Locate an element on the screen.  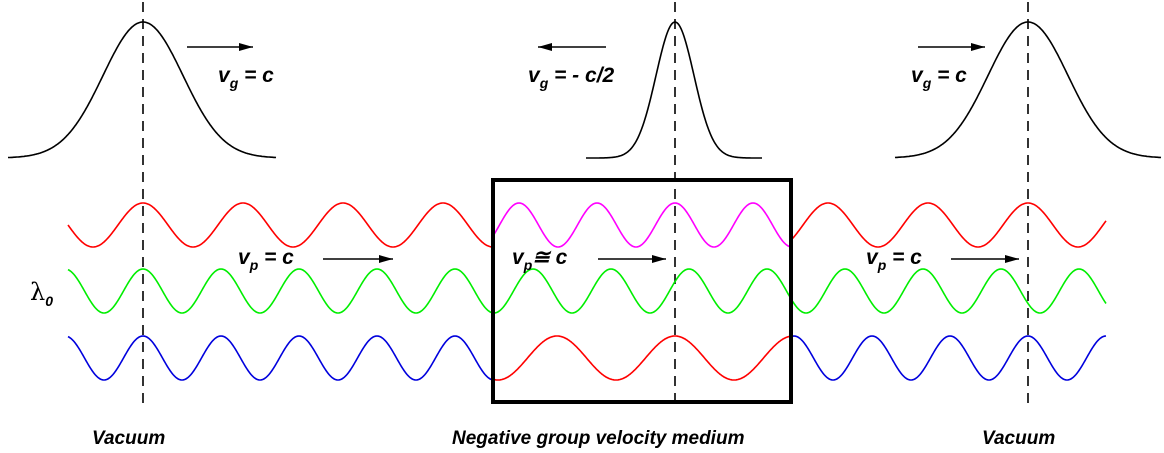
wave-bottom-left is located at coordinates (280, 358).